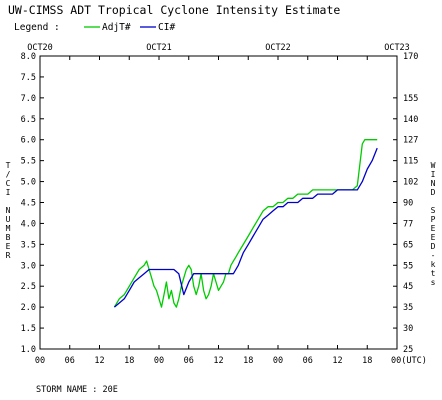 The width and height of the screenshot is (442, 400). Describe the element at coordinates (28, 350) in the screenshot. I see `y-left-tick-label: 1.0` at that location.